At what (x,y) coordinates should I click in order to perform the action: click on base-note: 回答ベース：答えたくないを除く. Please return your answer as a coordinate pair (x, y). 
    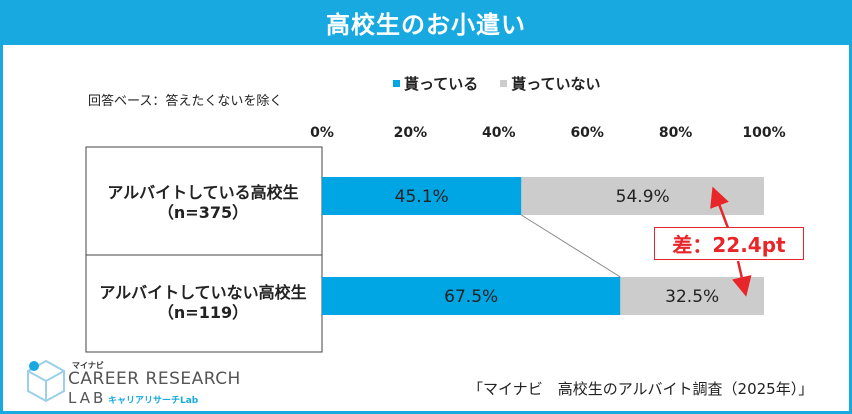
    Looking at the image, I should click on (185, 101).